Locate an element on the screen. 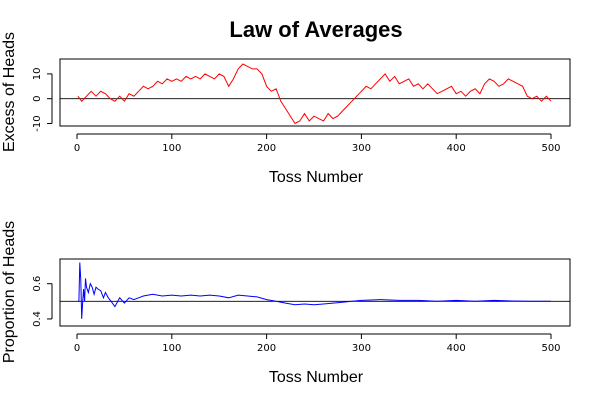 The width and height of the screenshot is (599, 400). chart-title: Law of Averages is located at coordinates (315, 29).